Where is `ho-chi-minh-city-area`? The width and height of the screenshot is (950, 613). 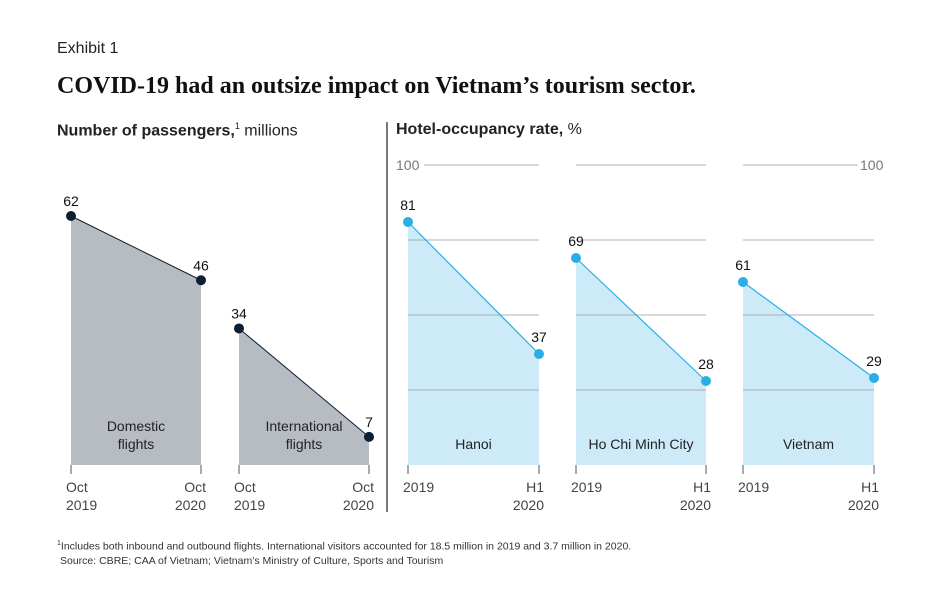 ho-chi-minh-city-area is located at coordinates (641, 361).